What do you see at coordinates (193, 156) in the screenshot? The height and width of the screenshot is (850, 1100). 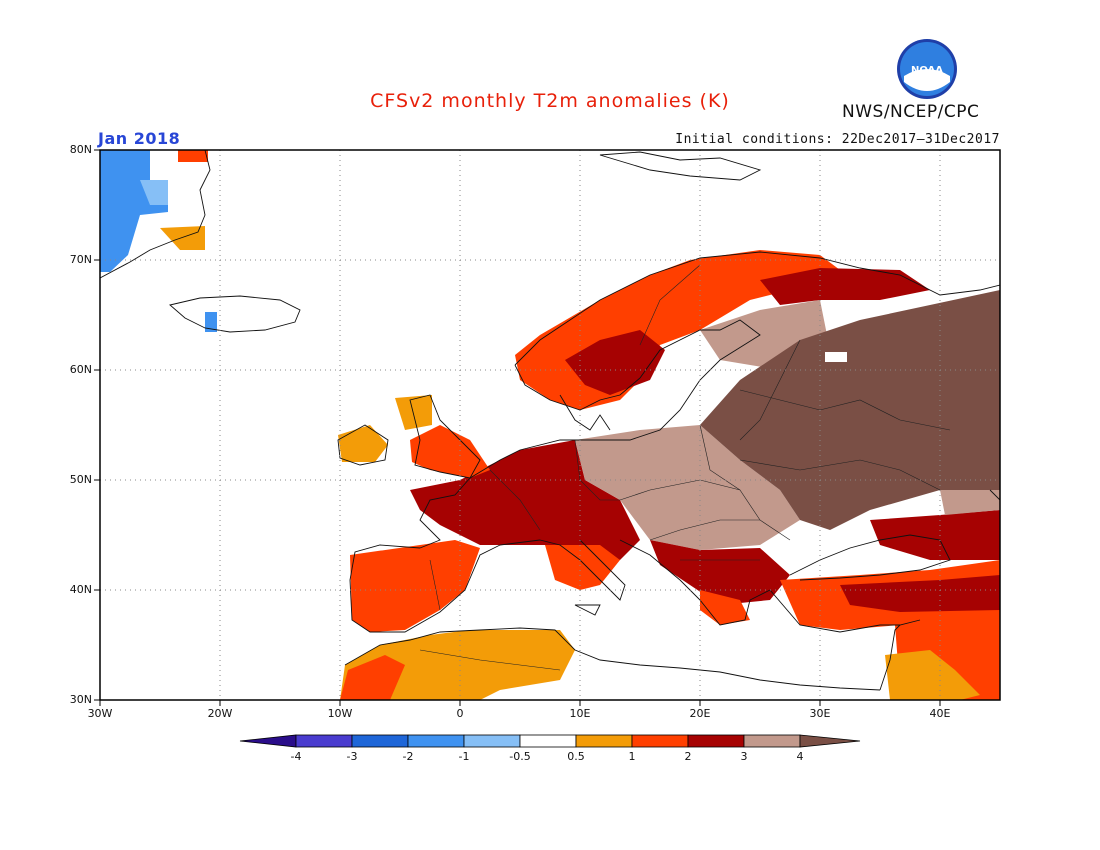 I see `region-greenland-warm2` at bounding box center [193, 156].